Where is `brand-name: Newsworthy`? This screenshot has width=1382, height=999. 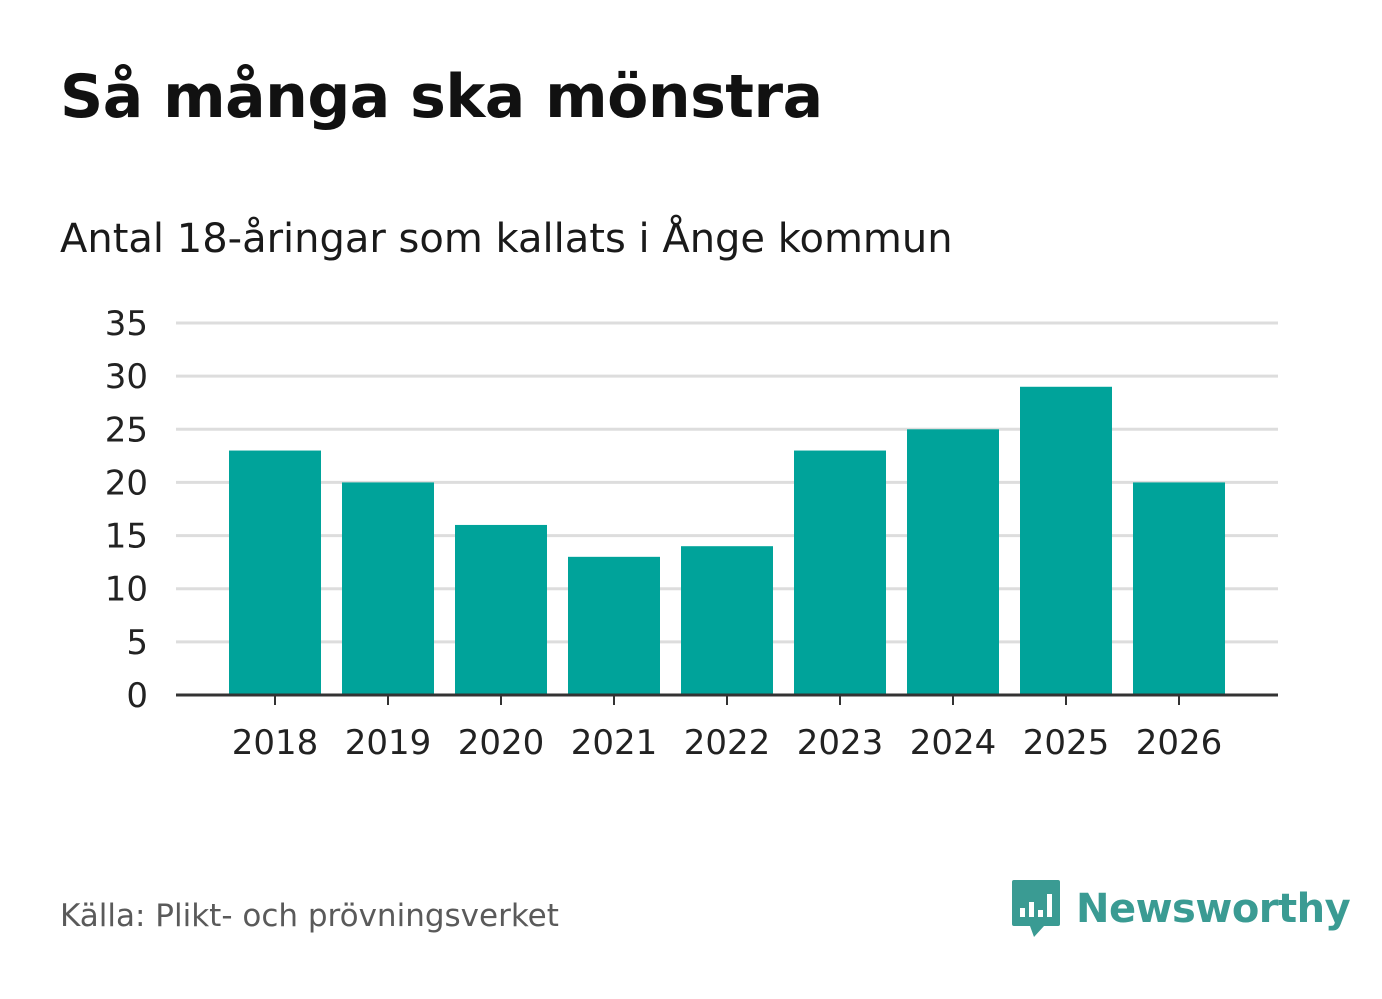
brand-name: Newsworthy is located at coordinates (1213, 909).